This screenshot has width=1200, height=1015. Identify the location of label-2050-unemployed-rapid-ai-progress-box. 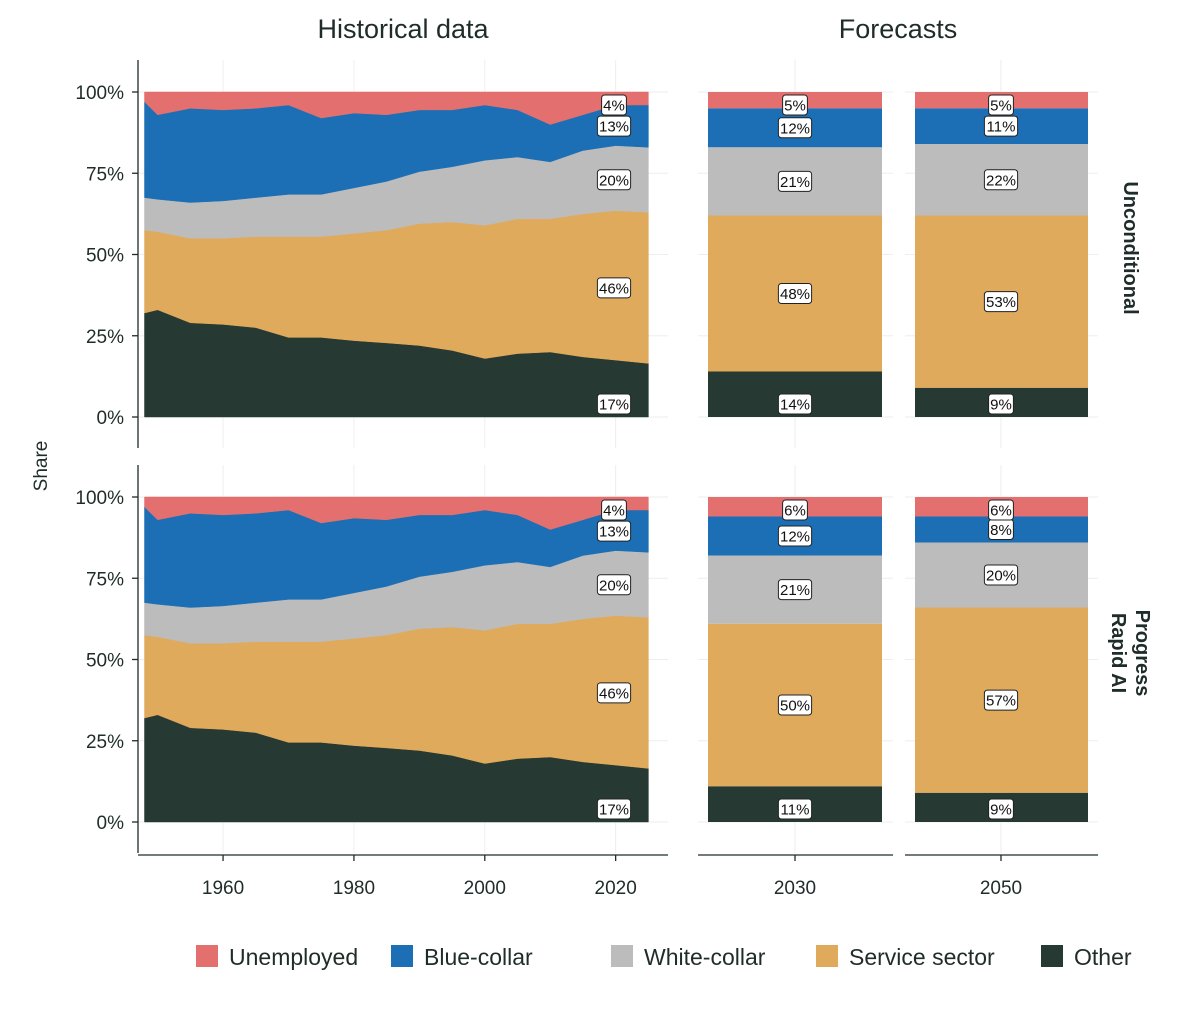
(1001, 510).